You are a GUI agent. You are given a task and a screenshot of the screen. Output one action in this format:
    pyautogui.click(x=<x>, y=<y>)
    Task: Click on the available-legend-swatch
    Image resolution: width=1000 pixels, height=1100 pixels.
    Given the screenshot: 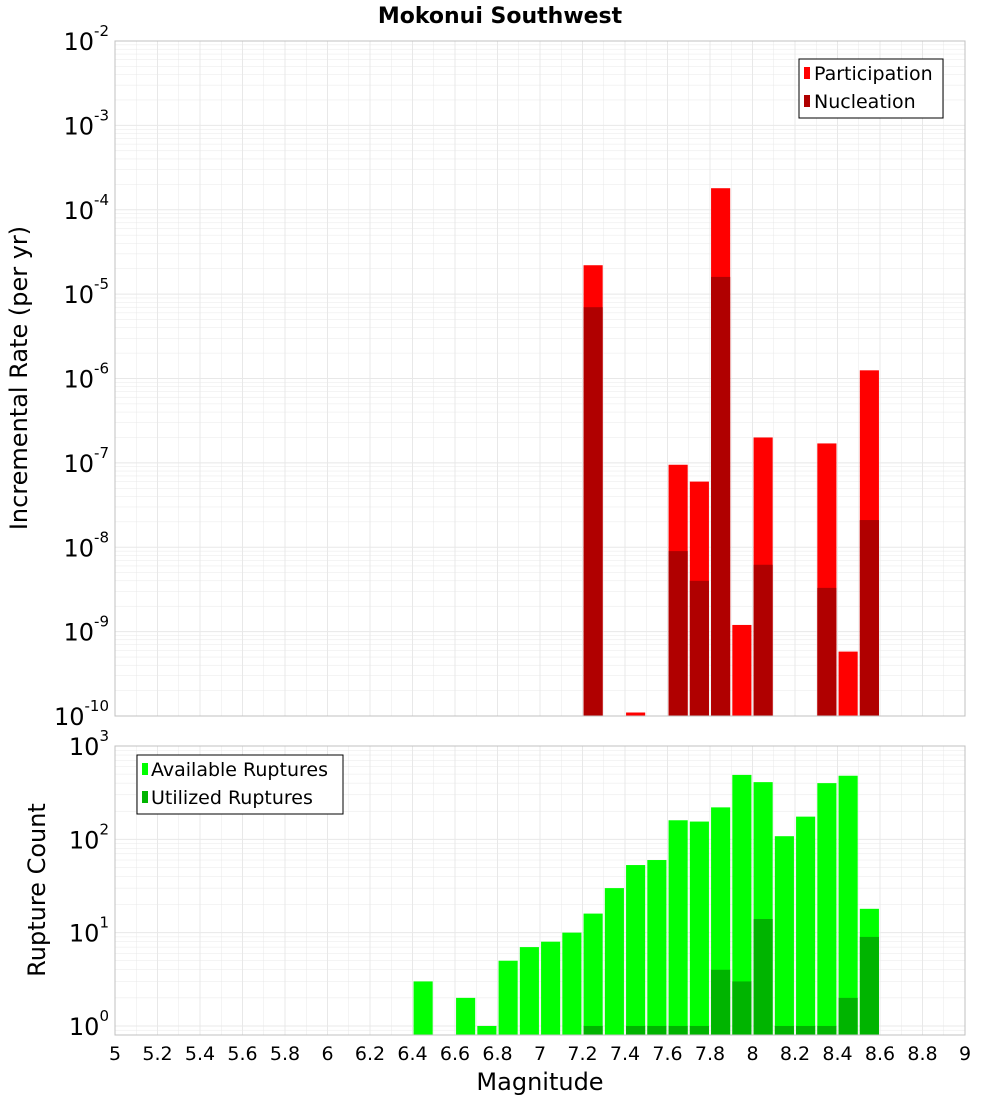 What is the action you would take?
    pyautogui.click(x=145, y=769)
    